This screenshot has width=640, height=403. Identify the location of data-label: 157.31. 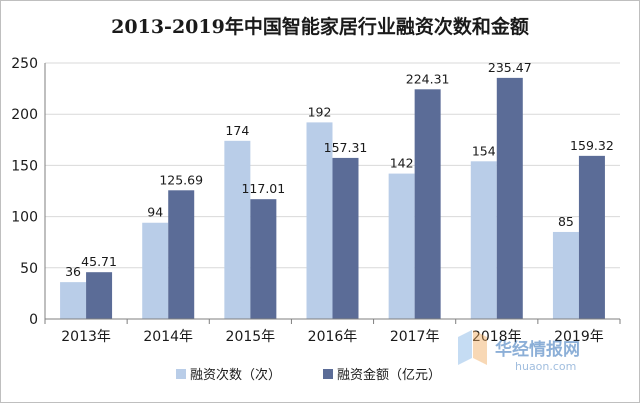
(346, 147).